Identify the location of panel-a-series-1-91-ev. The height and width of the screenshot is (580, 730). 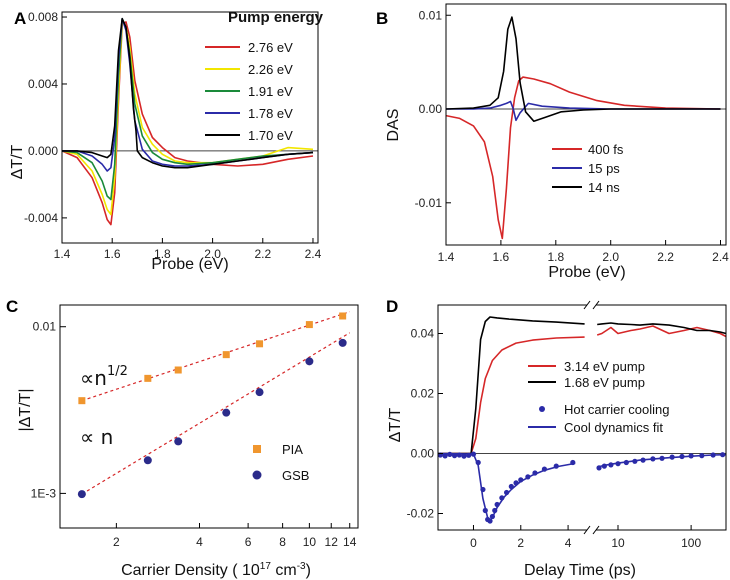
(187, 109).